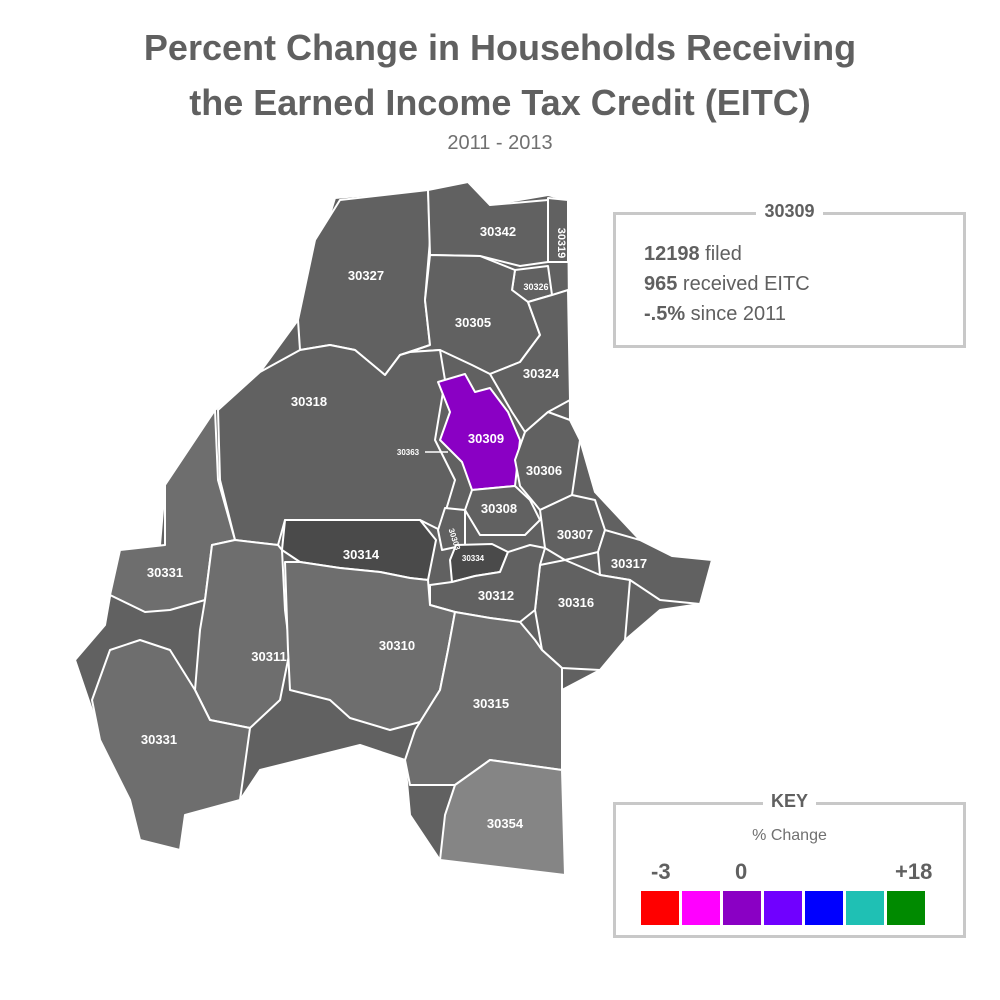 The width and height of the screenshot is (1000, 1000). What do you see at coordinates (789, 835) in the screenshot?
I see `key-subtitle: % Change` at bounding box center [789, 835].